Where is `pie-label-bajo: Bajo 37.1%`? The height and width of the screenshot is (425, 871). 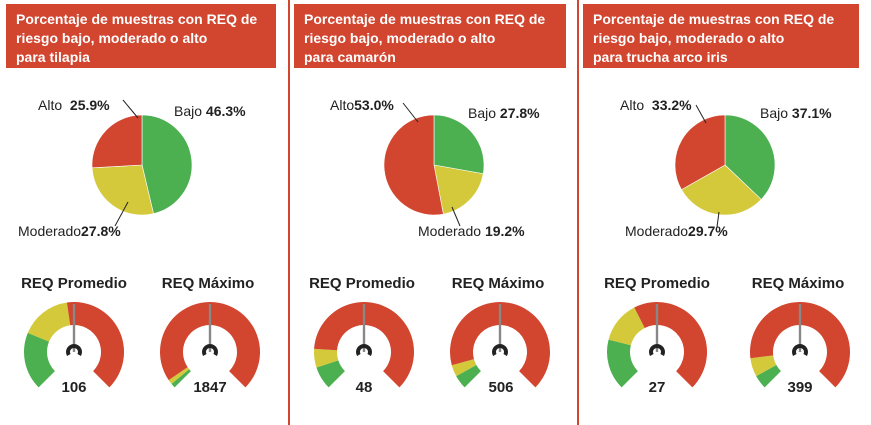
pie-label-bajo: Bajo 37.1% is located at coordinates (796, 113).